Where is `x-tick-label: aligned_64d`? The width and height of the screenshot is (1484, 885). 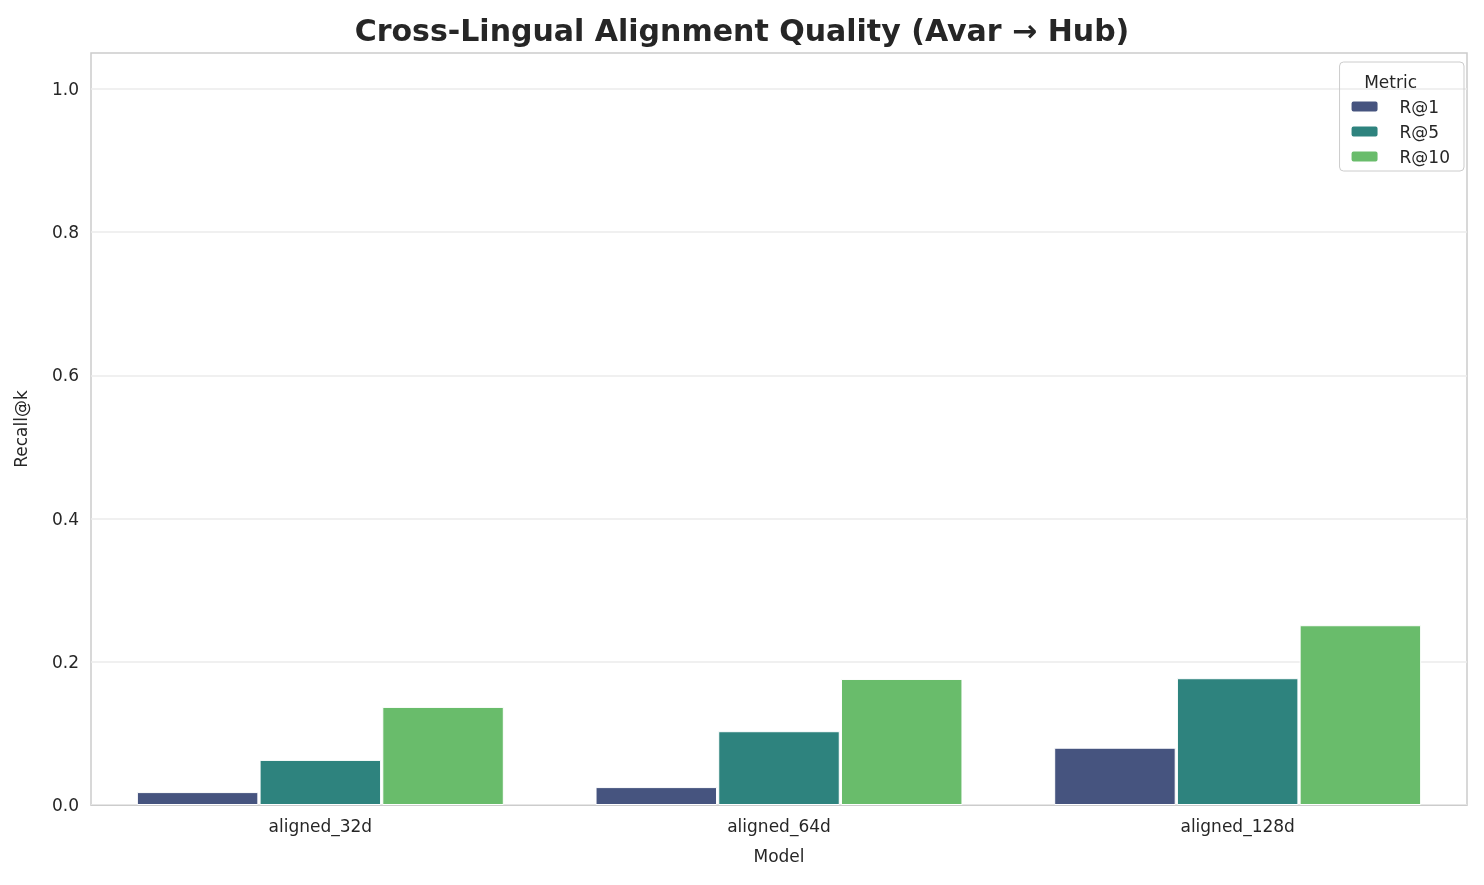 x-tick-label: aligned_64d is located at coordinates (779, 826).